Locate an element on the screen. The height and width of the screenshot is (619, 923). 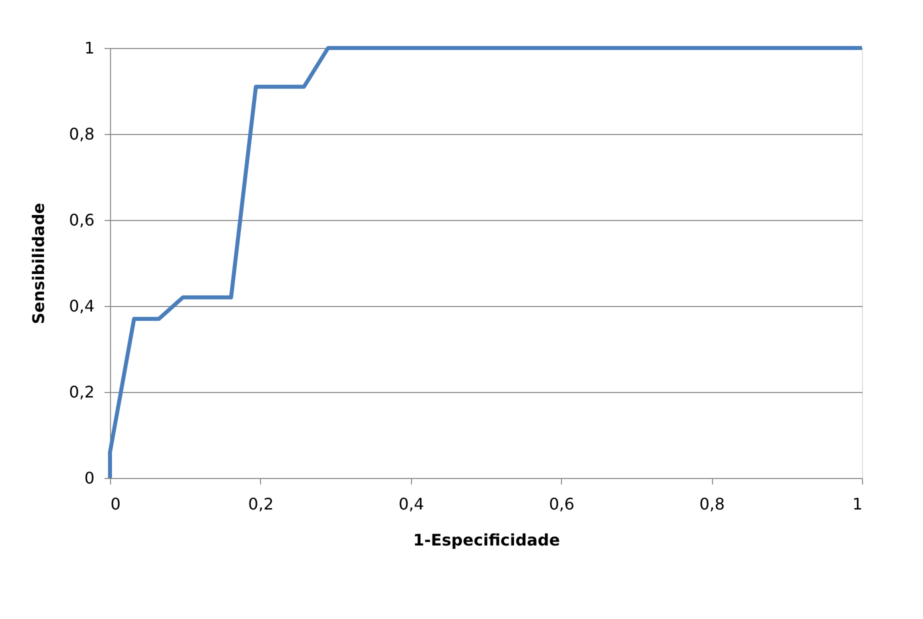
y-tick-label: 0,6 is located at coordinates (81, 220).